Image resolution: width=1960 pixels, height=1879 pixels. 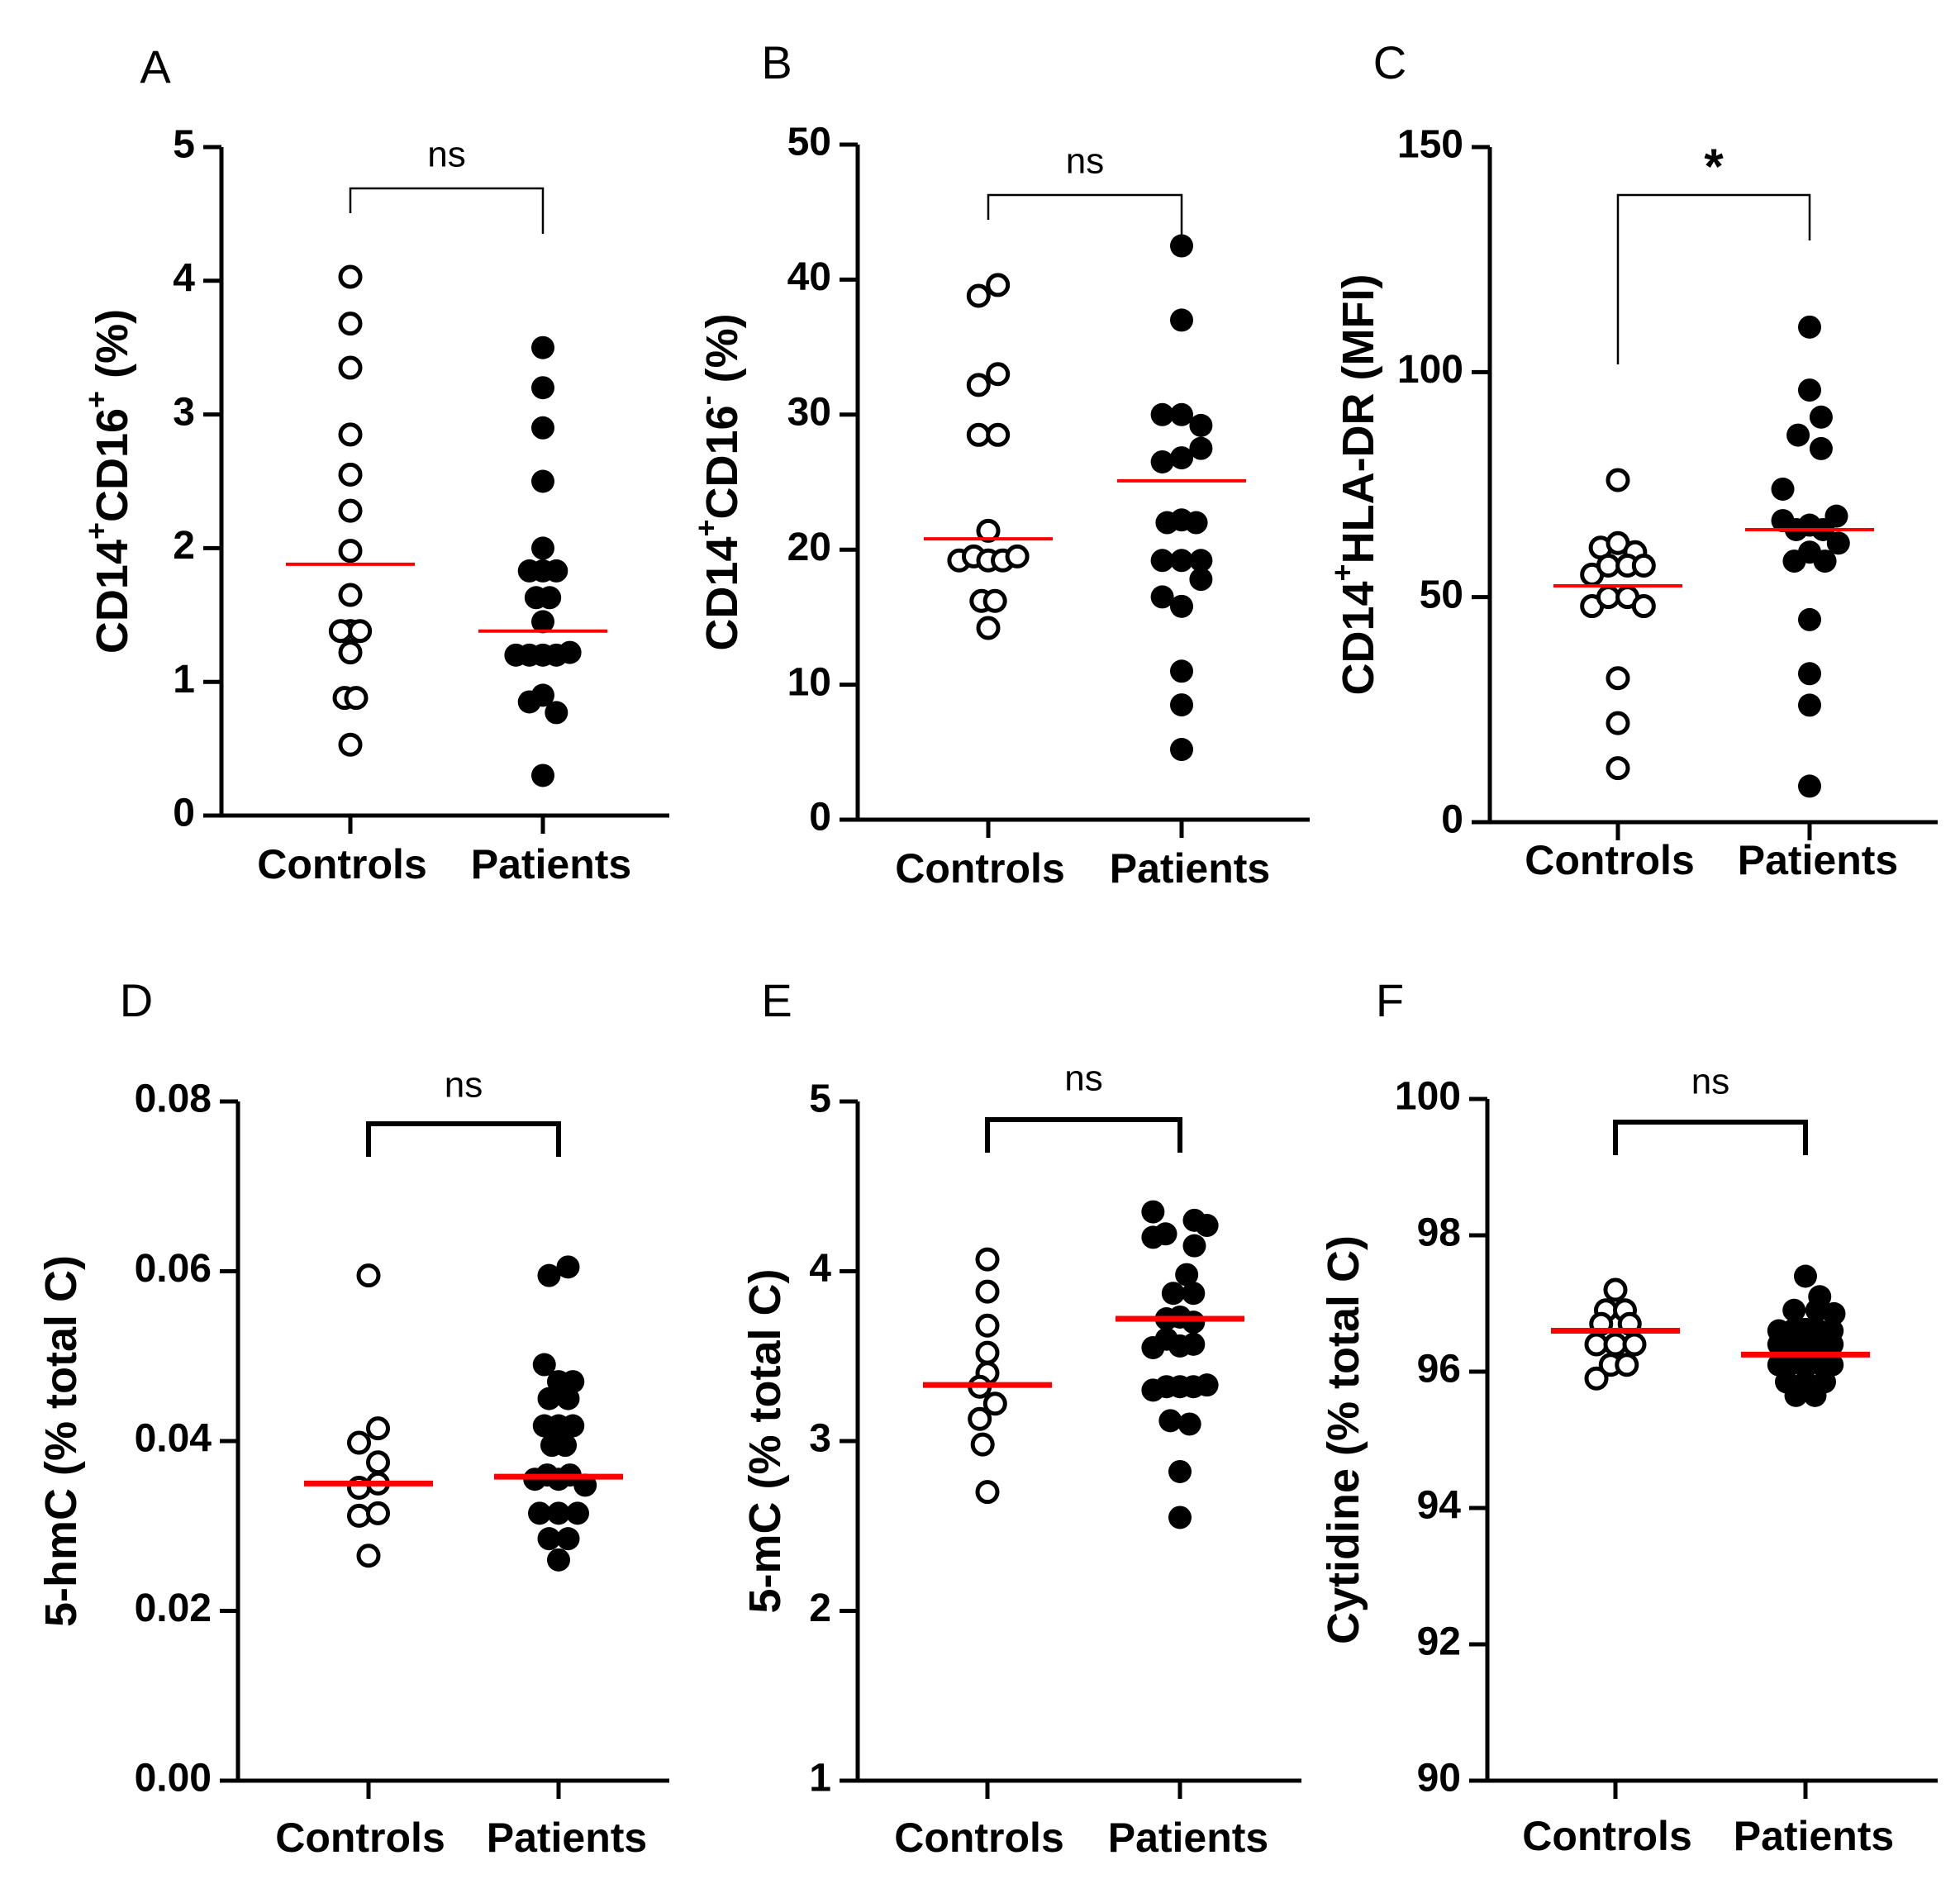 I want to click on panel-letter: A, so click(x=155, y=66).